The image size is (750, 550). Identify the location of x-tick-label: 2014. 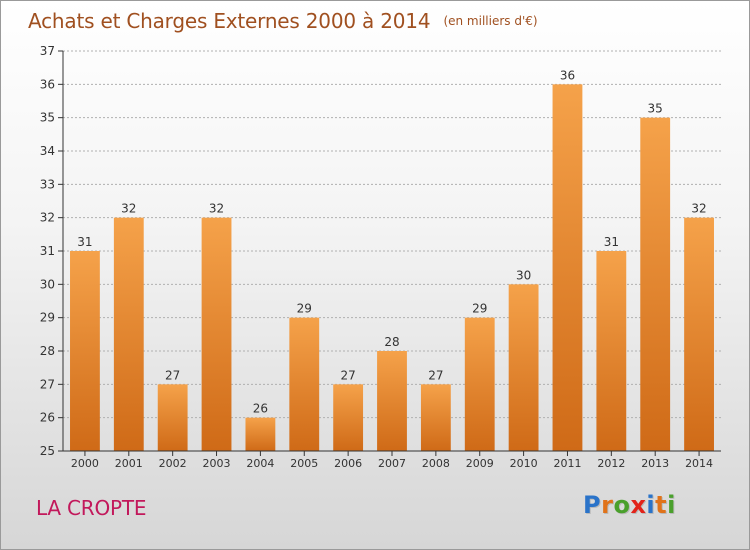
(699, 463).